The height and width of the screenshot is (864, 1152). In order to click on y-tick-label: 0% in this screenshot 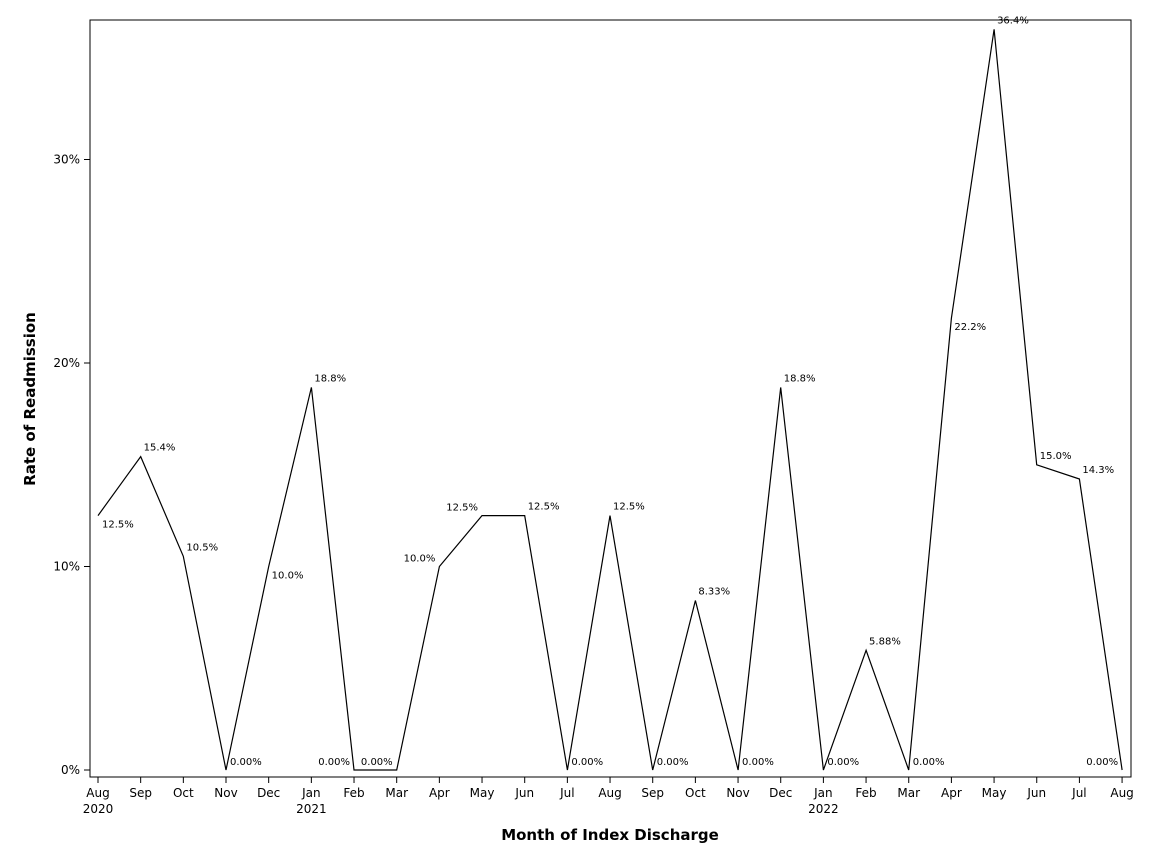, I will do `click(70, 770)`.